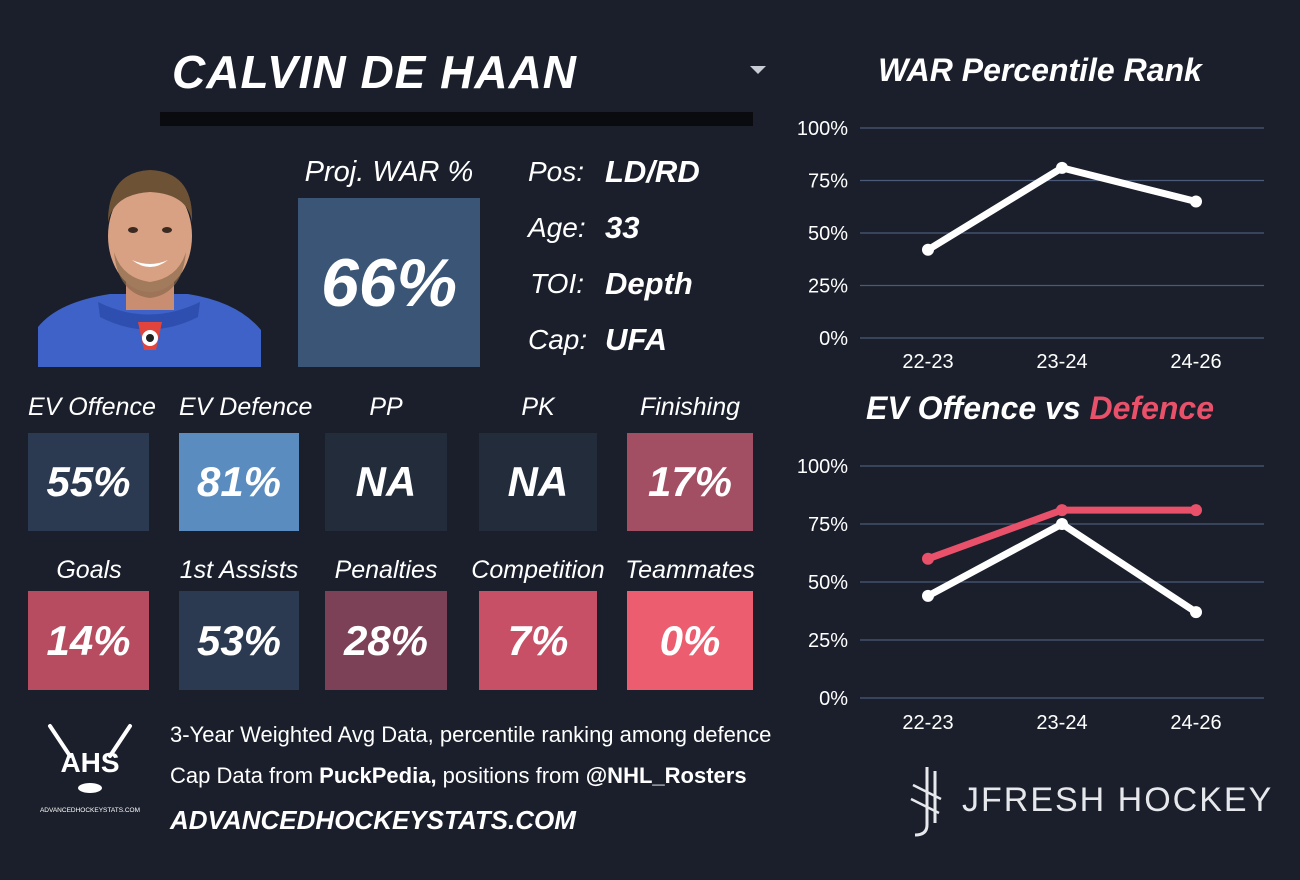 The width and height of the screenshot is (1300, 880). I want to click on ev-chart-title-offence: EV Offence vs, so click(977, 408).